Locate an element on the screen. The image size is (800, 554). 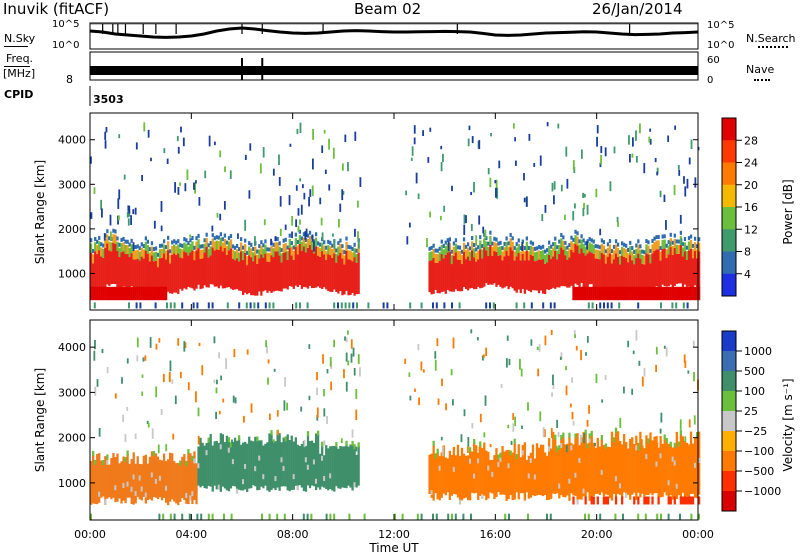
frequency-panel: 8 60 0 is located at coordinates (393, 68).